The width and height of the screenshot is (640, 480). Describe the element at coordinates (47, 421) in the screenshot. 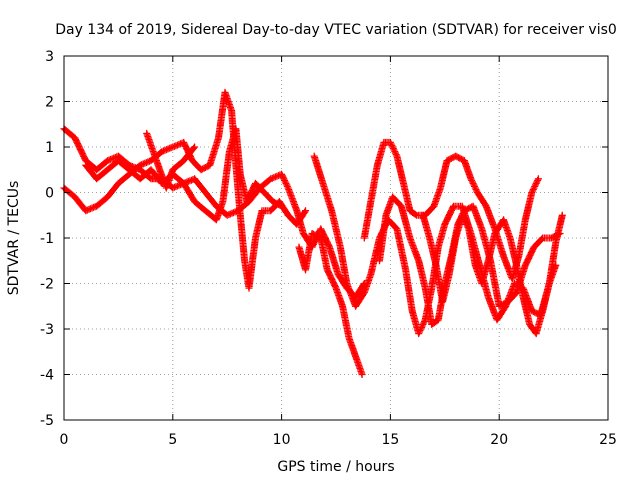

I see `y-tick-label: -5` at that location.